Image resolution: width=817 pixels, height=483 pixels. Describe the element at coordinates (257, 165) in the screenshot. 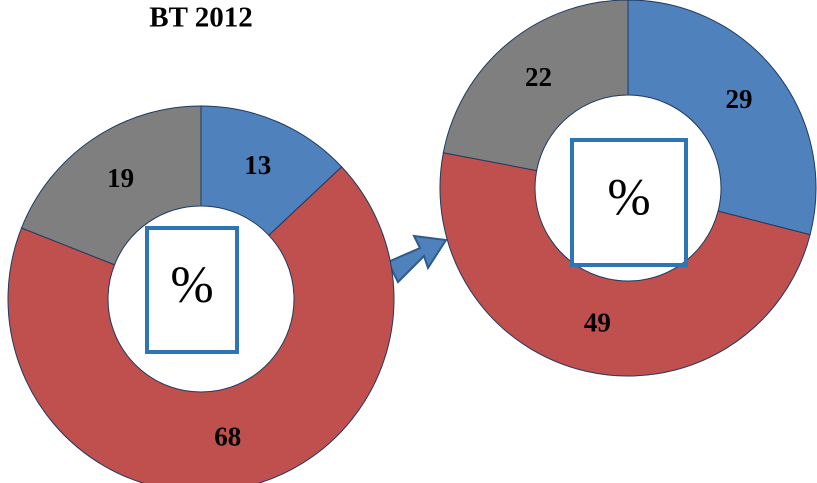

I see `data-label: 13` at that location.